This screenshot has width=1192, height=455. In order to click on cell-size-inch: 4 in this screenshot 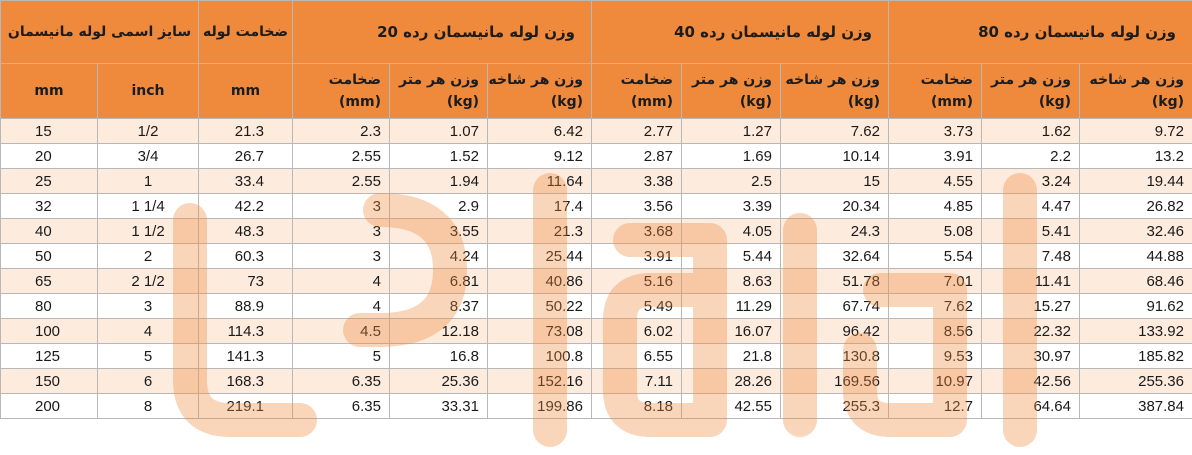, I will do `click(148, 331)`.